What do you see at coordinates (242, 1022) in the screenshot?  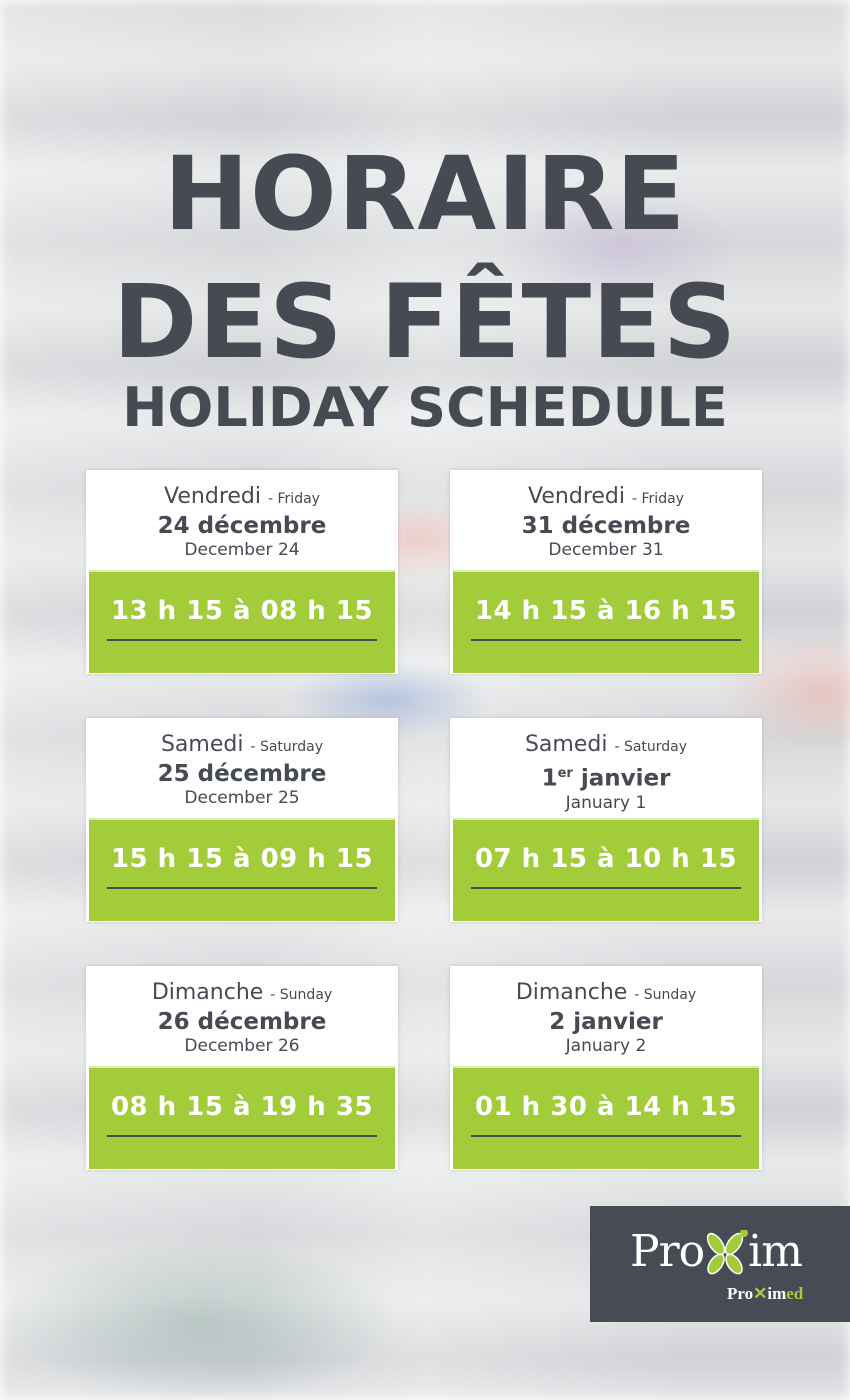 I see `date-fr: 26 décembre` at bounding box center [242, 1022].